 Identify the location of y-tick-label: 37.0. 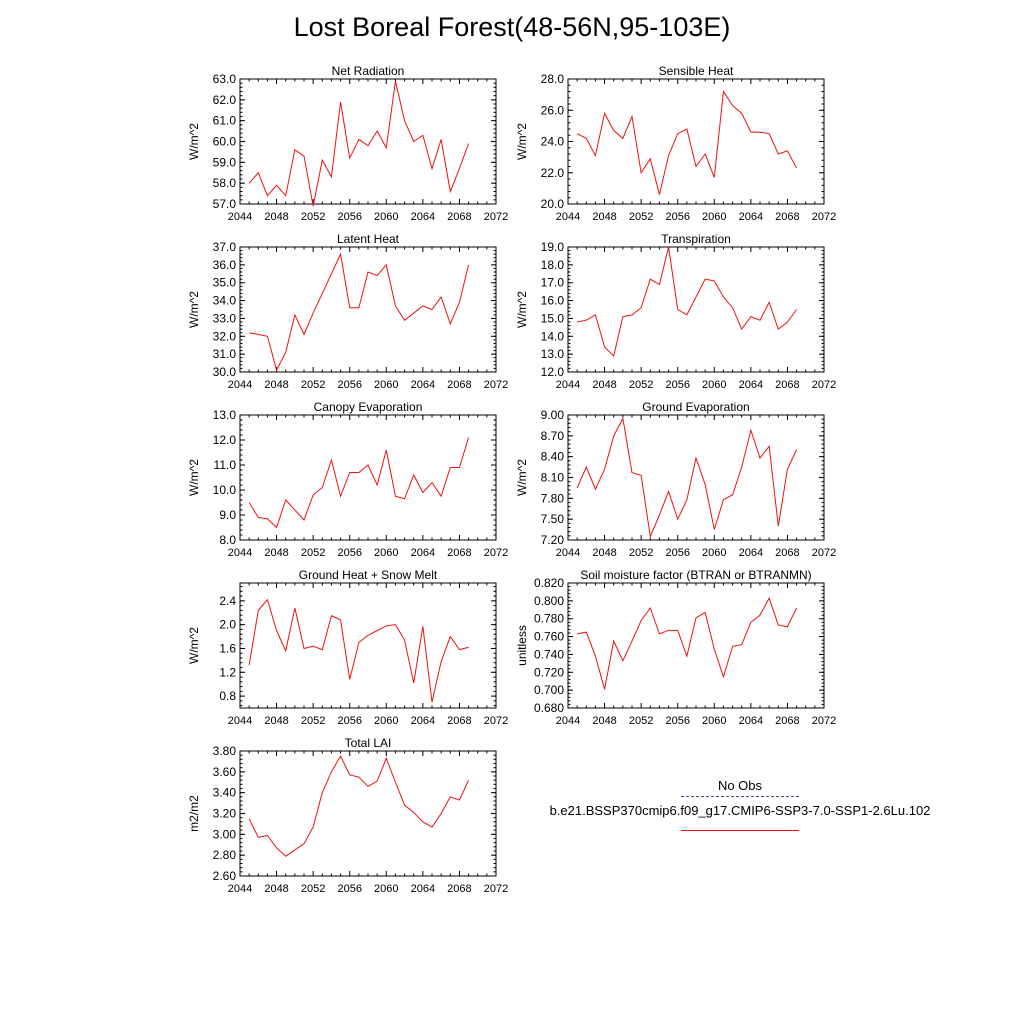
(225, 247).